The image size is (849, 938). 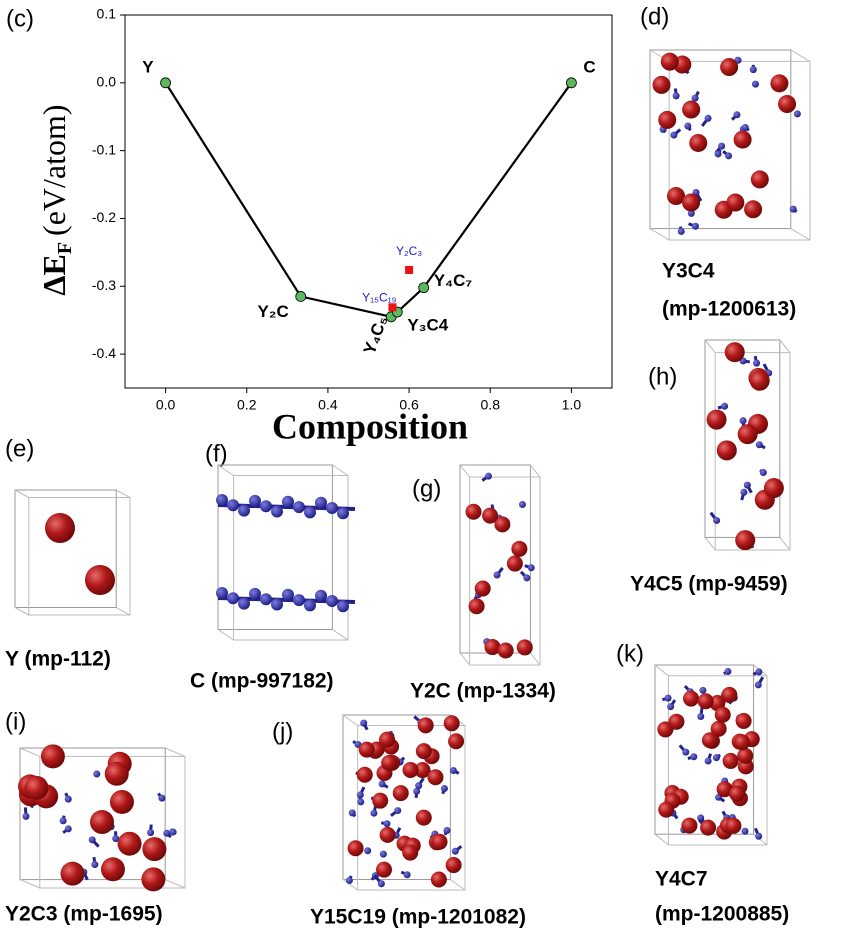 What do you see at coordinates (58, 659) in the screenshot?
I see `caption: Y (mp-112)` at bounding box center [58, 659].